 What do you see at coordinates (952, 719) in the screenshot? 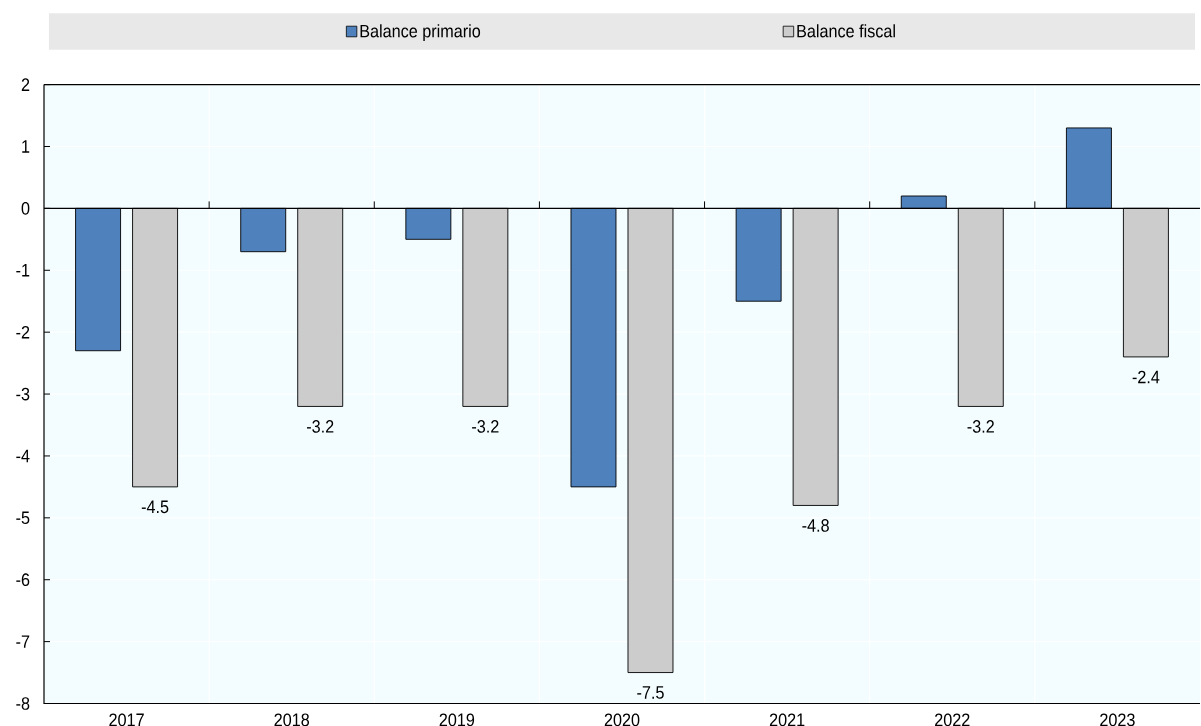
I see `x-tick-label: 2022` at bounding box center [952, 719].